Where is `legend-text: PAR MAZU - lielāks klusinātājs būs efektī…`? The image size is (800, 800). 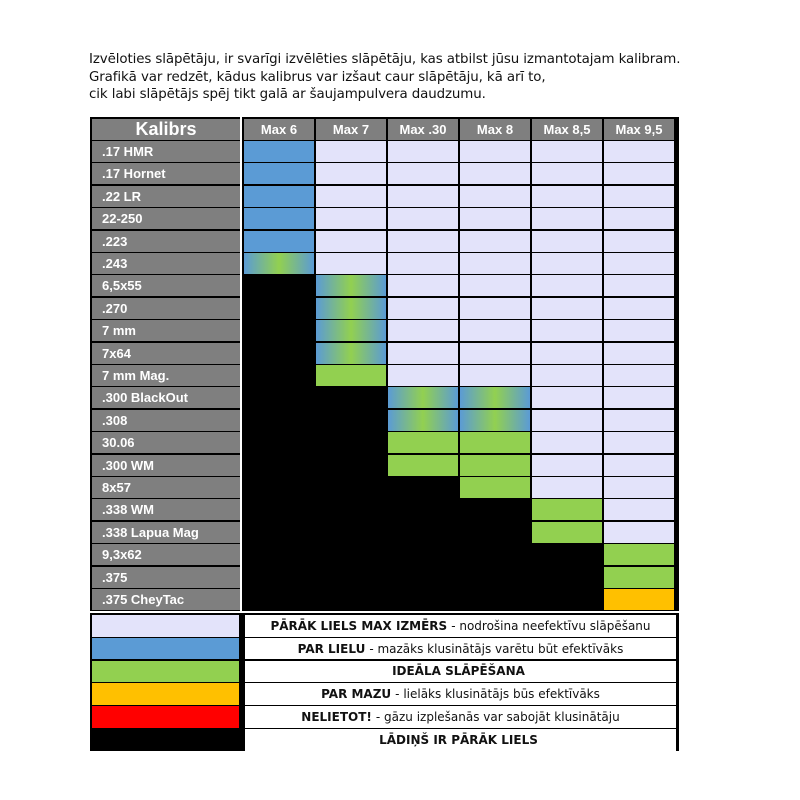
legend-text: PAR MAZU - lielāks klusinātājs būs efektī… is located at coordinates (460, 694).